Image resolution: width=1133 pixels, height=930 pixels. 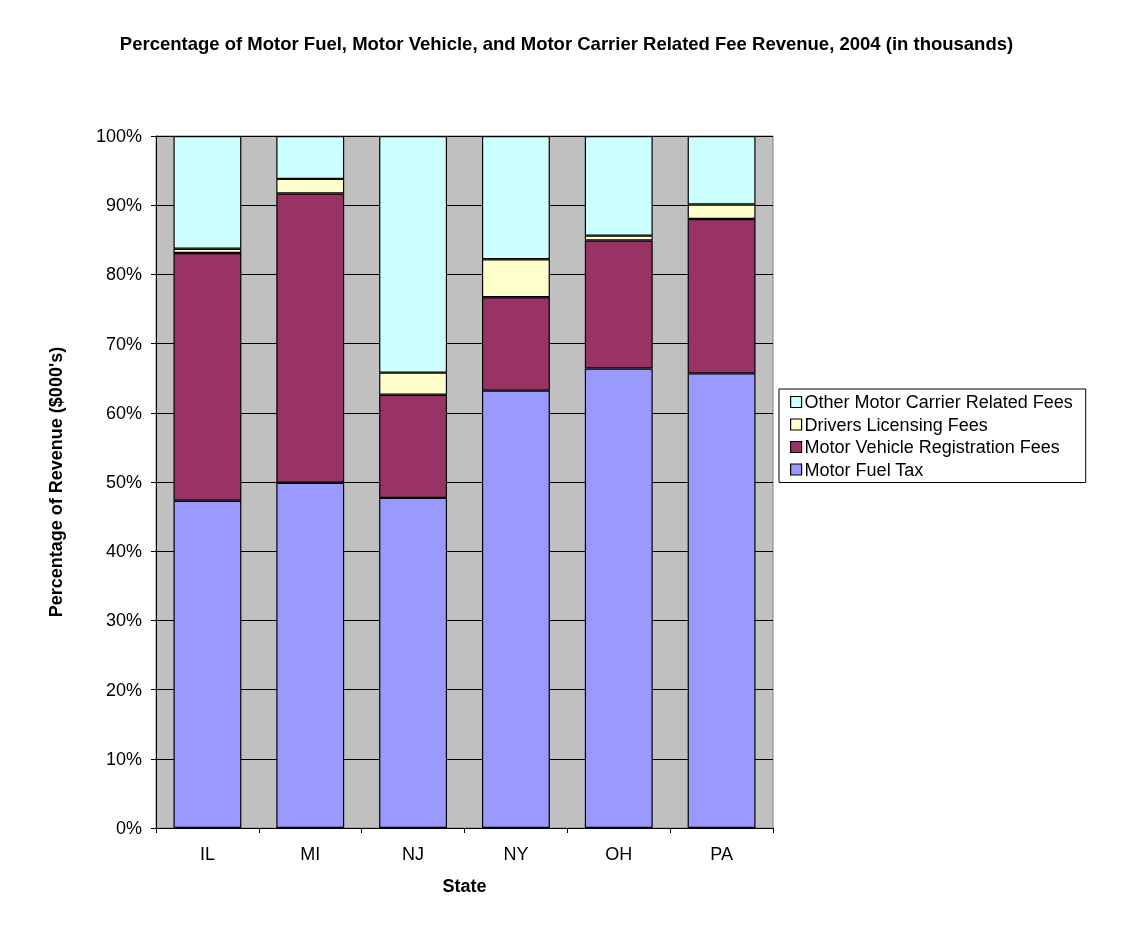 I want to click on legend-label: Drivers Licensing Fees, so click(x=896, y=424).